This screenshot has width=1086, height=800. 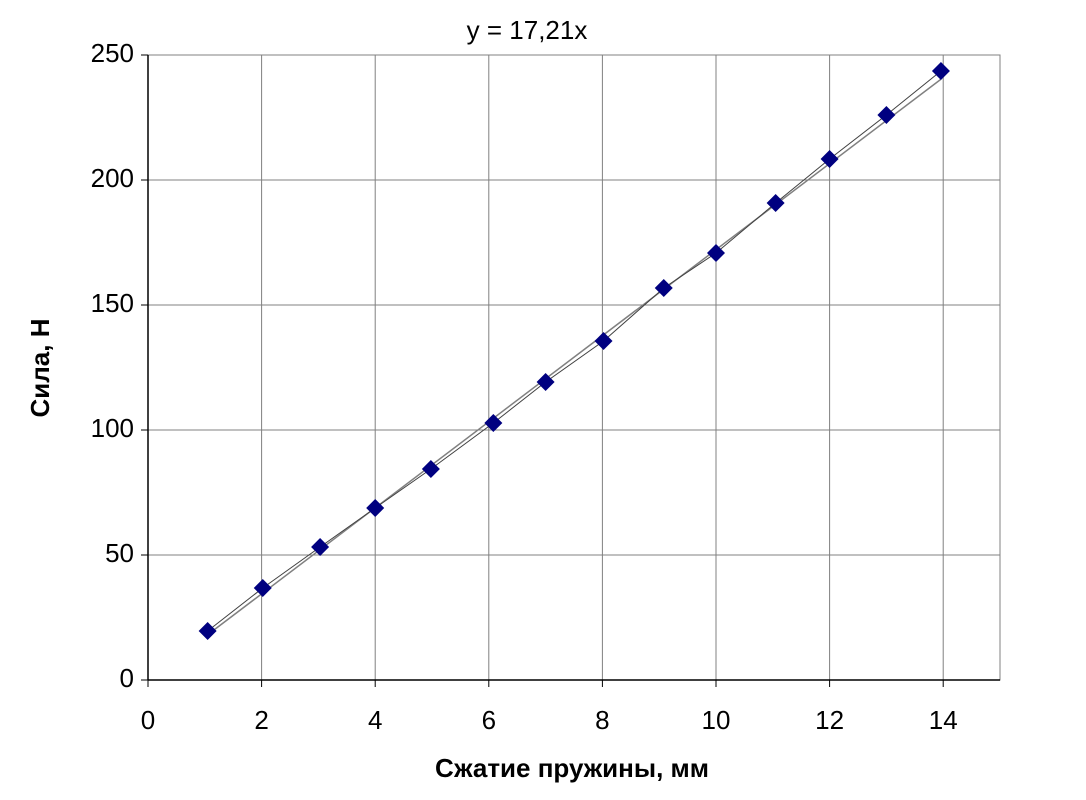 I want to click on x-tick-label: 4, so click(x=375, y=720).